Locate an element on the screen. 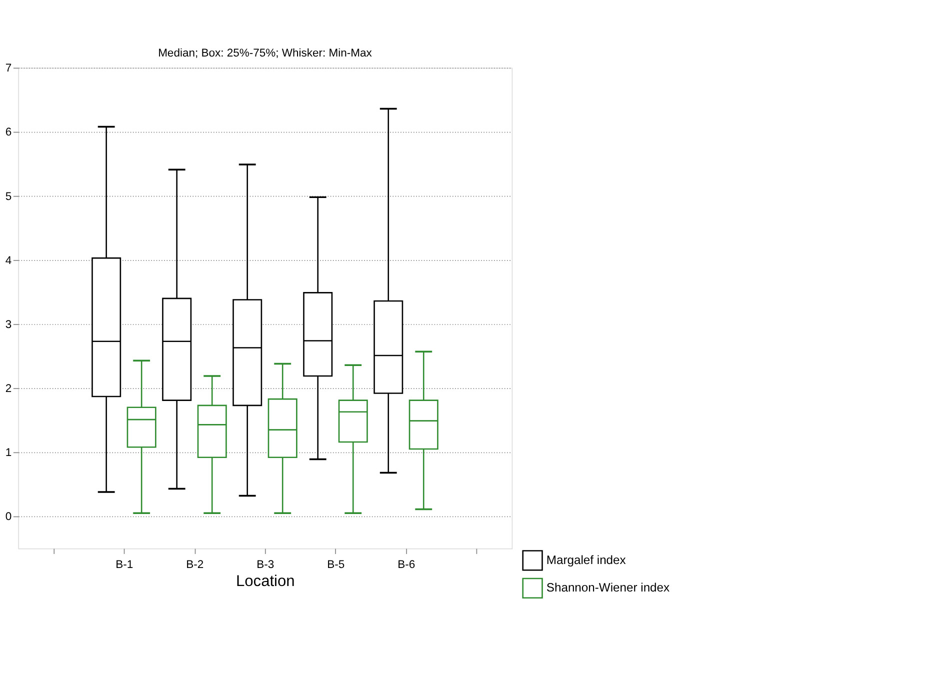 The width and height of the screenshot is (930, 677). y-tick-label: 3 is located at coordinates (8, 324).